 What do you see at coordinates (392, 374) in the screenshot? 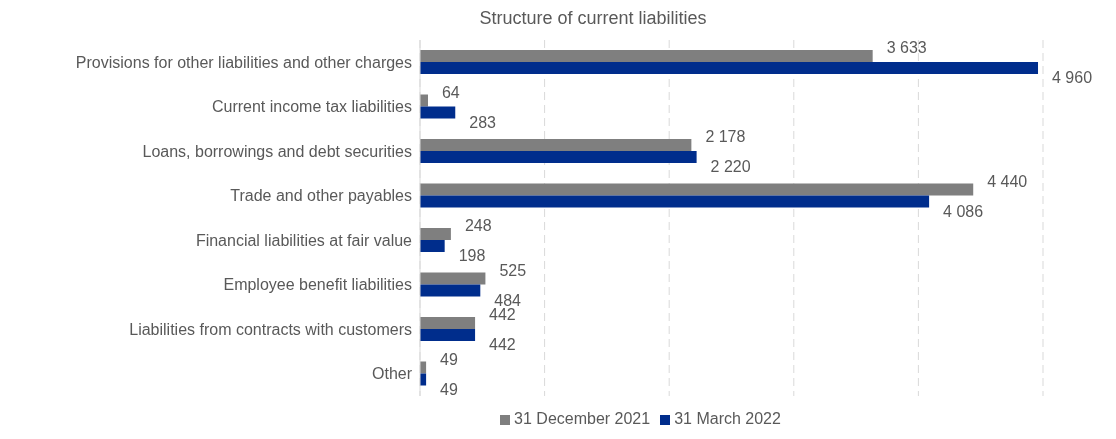
I see `y-tick-label: Other` at bounding box center [392, 374].